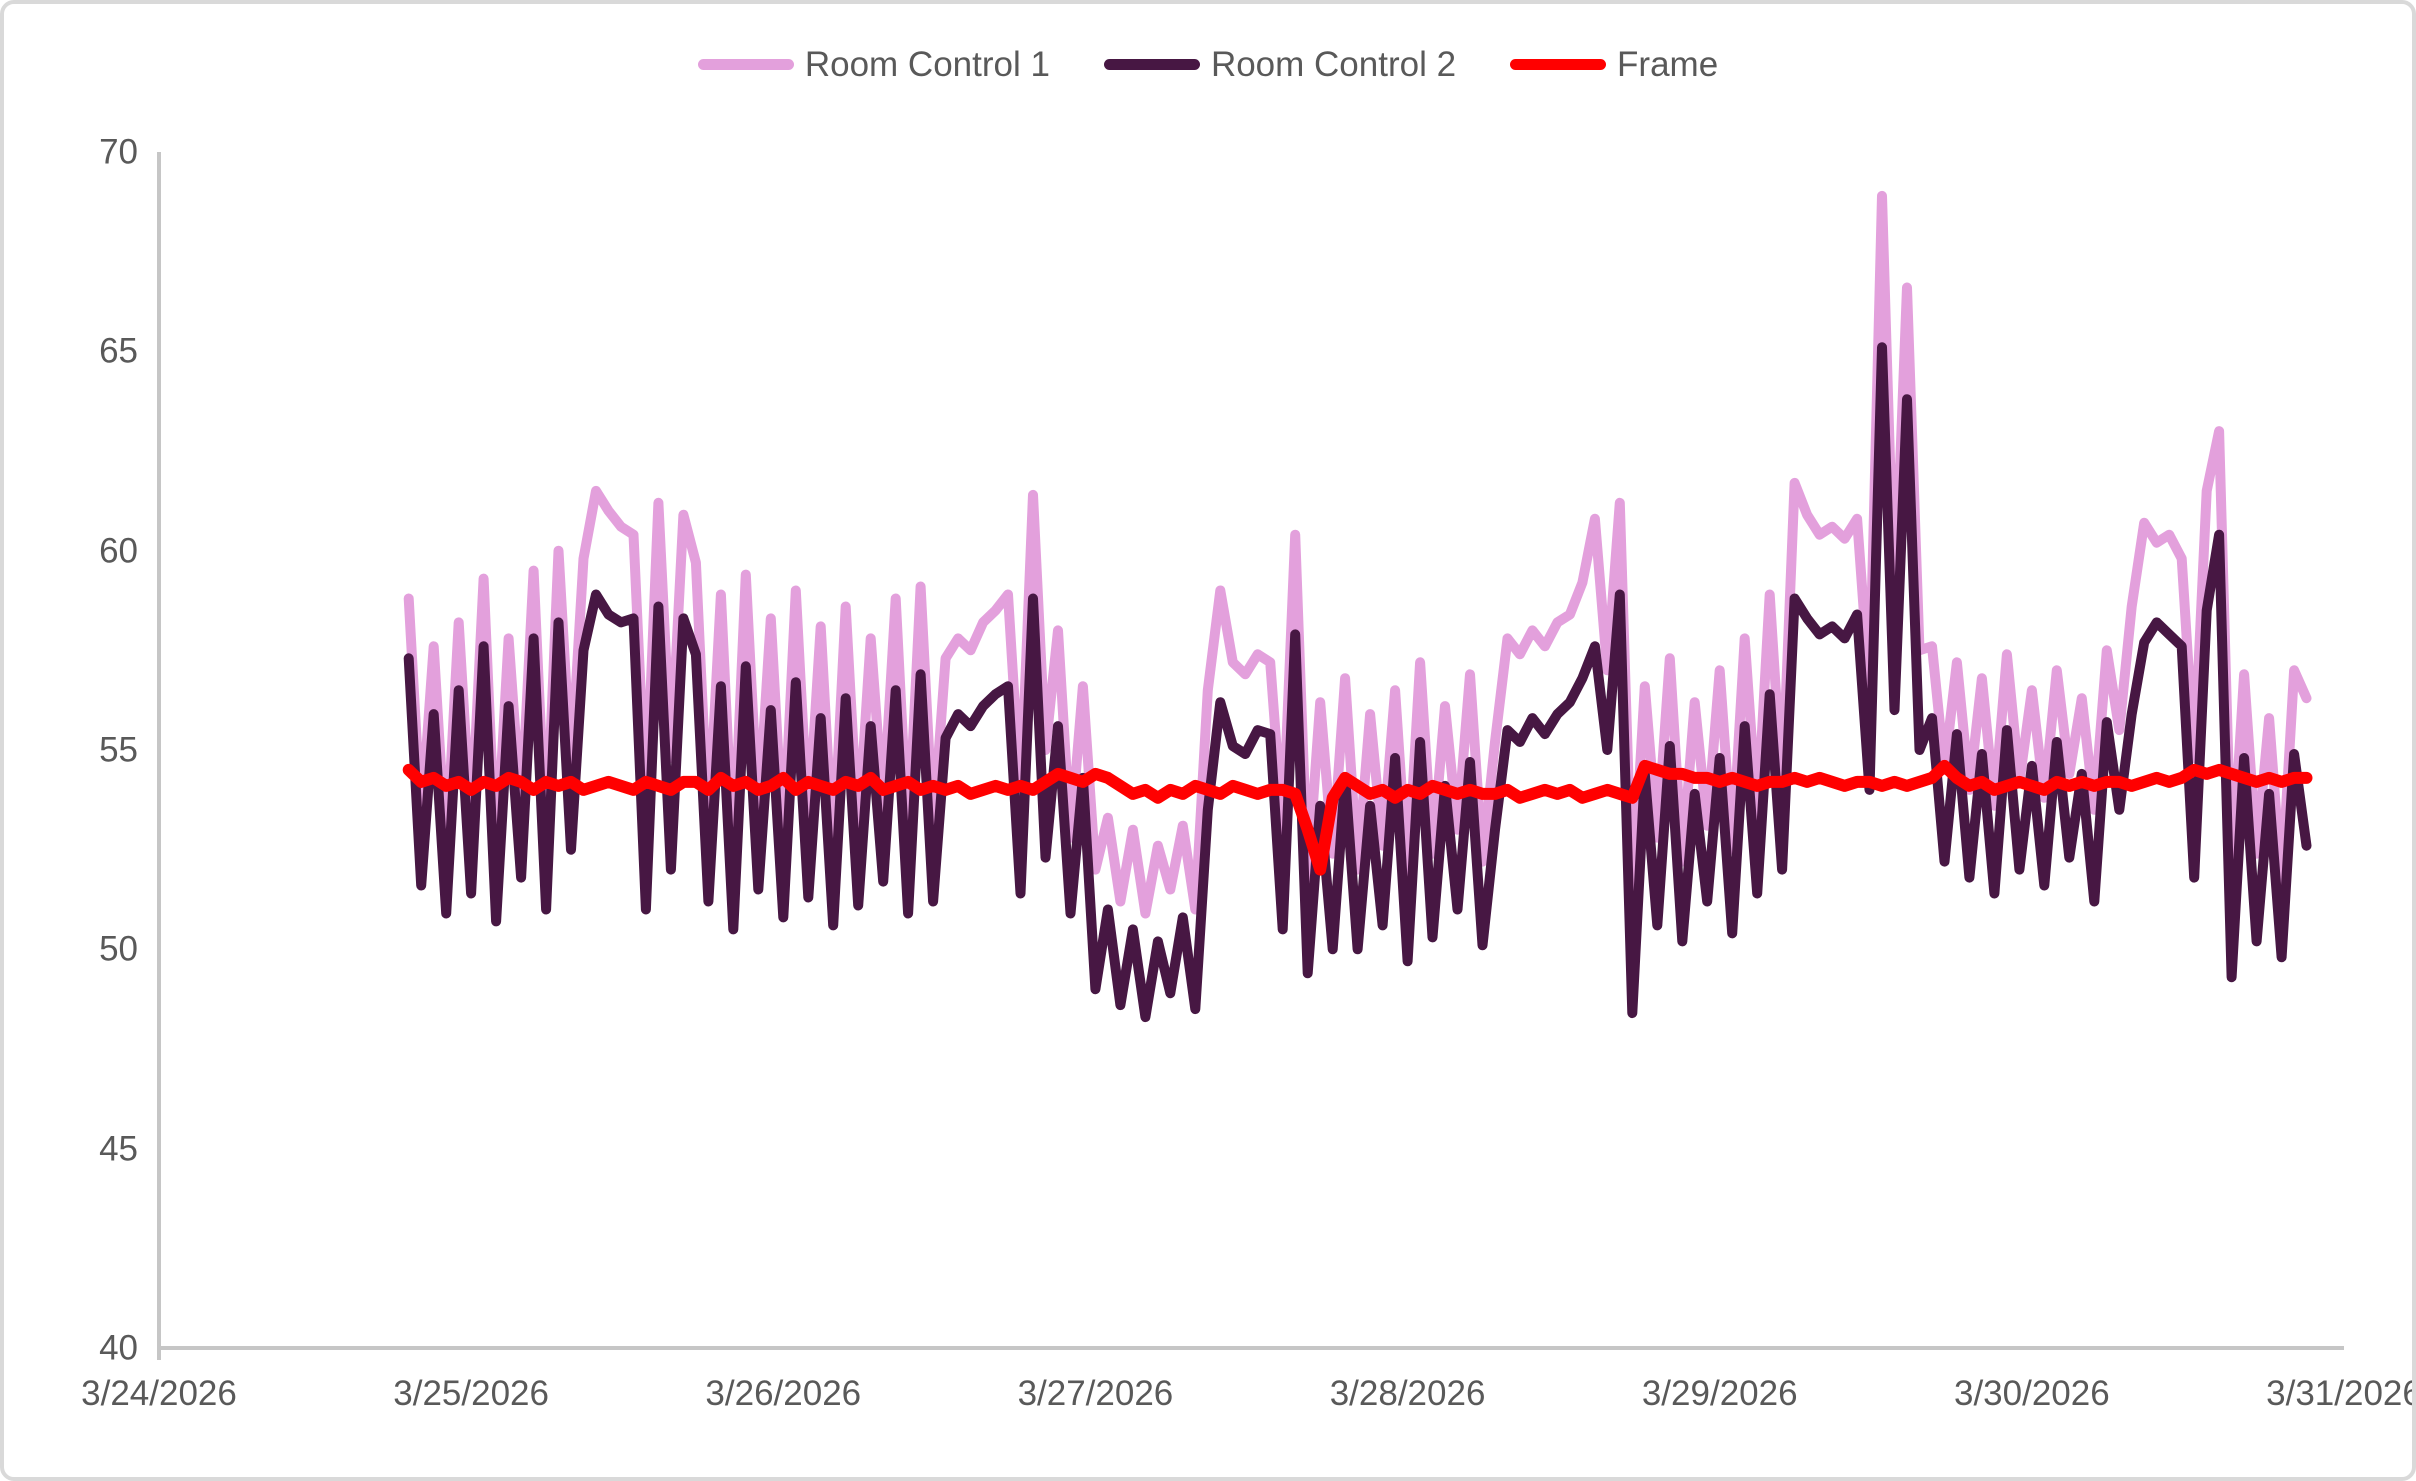 The image size is (2416, 1481). I want to click on y-axis-tick-label-40: 40, so click(118, 1348).